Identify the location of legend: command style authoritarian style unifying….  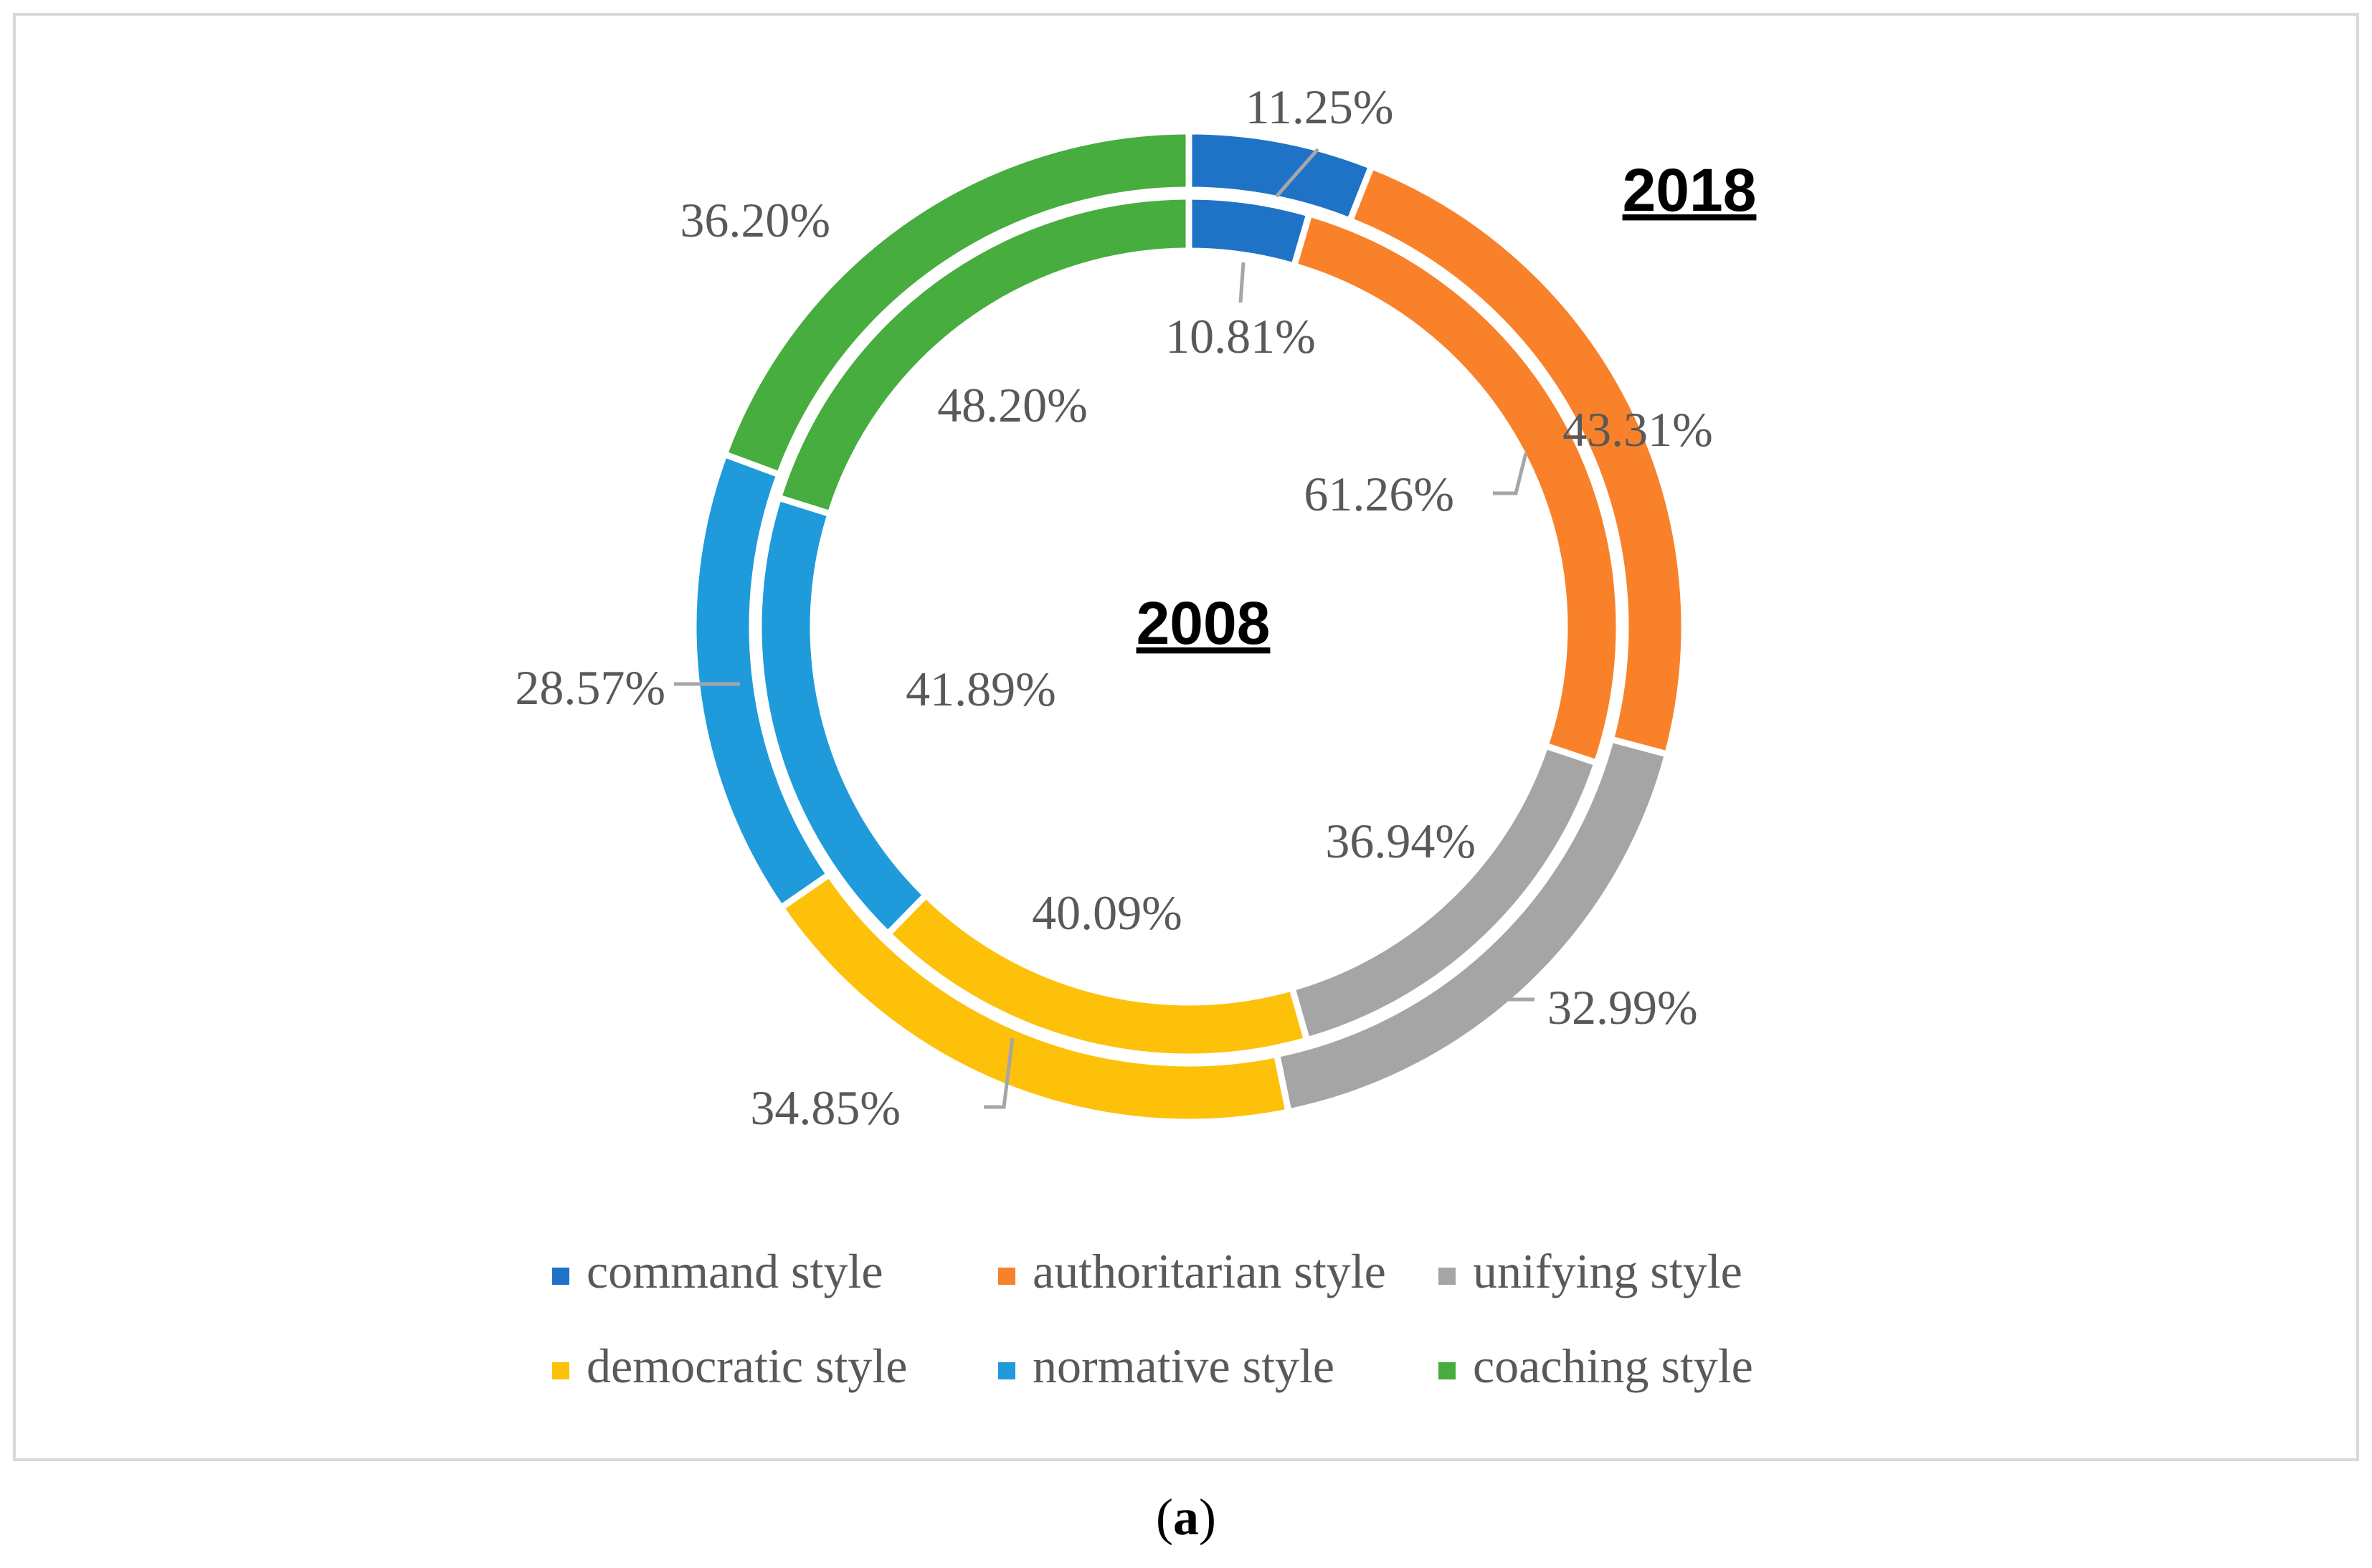
(1152, 1318).